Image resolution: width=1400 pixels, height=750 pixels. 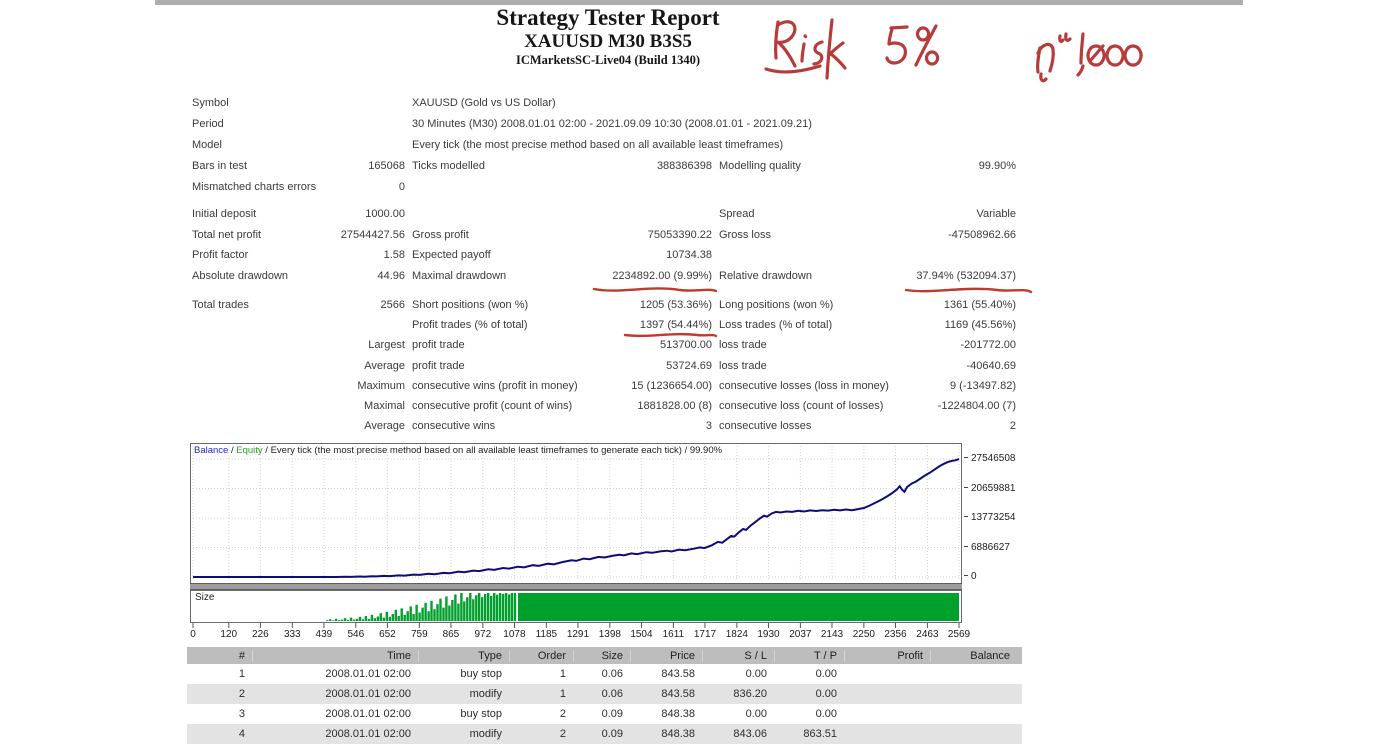 What do you see at coordinates (324, 634) in the screenshot?
I see `x-tick-label: 439` at bounding box center [324, 634].